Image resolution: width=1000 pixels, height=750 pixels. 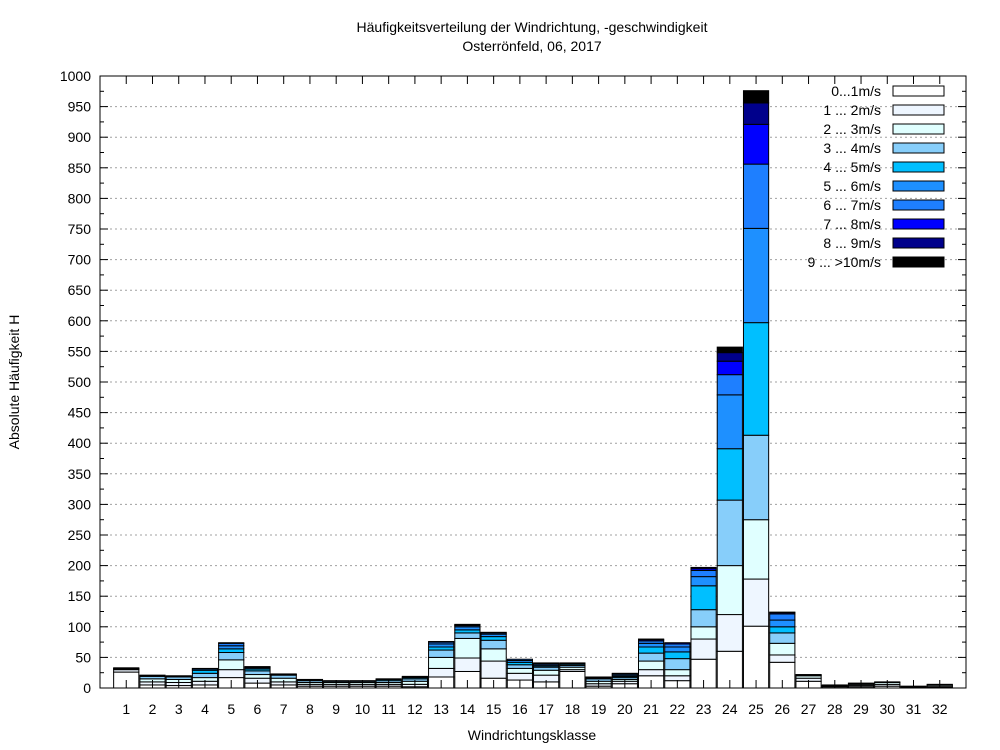 I want to click on y-tick-label: 900, so click(x=80, y=137).